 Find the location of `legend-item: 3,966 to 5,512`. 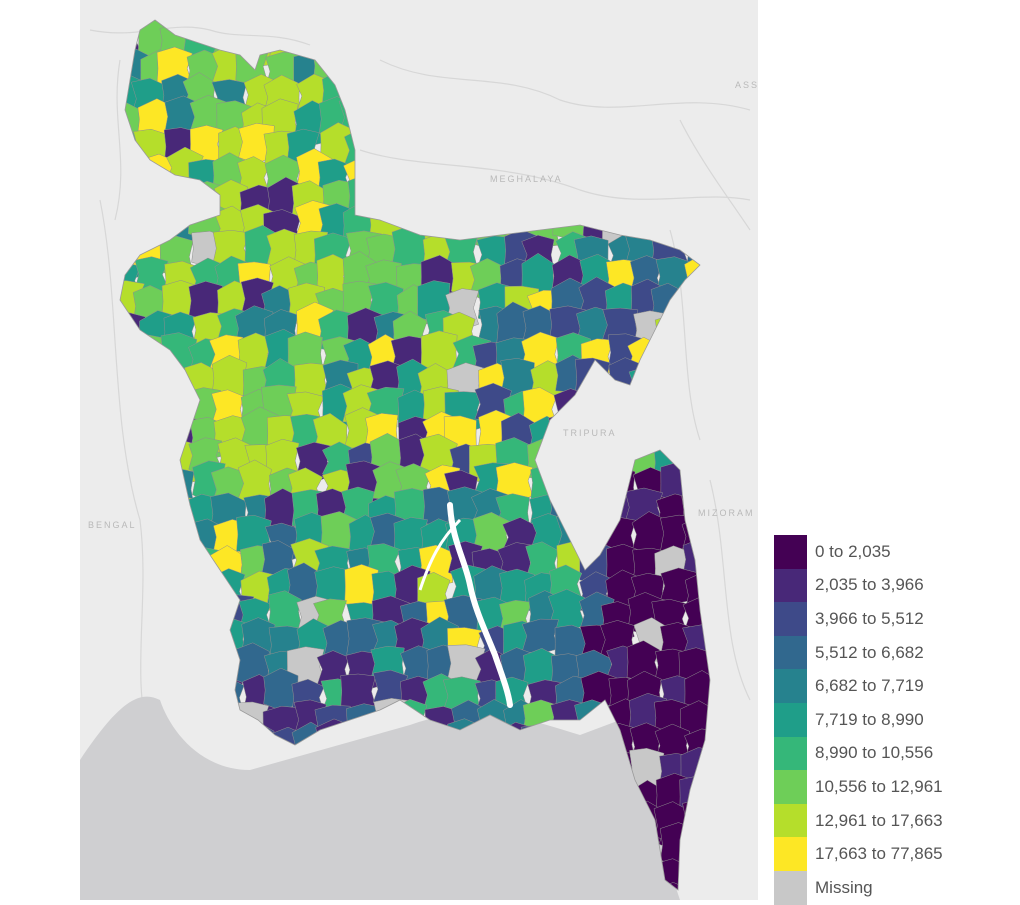

legend-item: 3,966 to 5,512 is located at coordinates (894, 619).